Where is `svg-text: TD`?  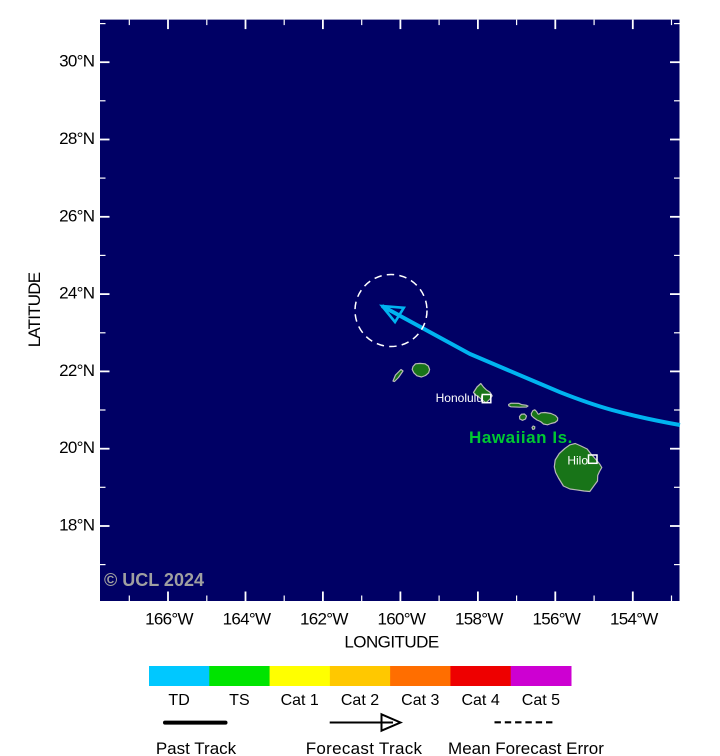 svg-text: TD is located at coordinates (178, 700).